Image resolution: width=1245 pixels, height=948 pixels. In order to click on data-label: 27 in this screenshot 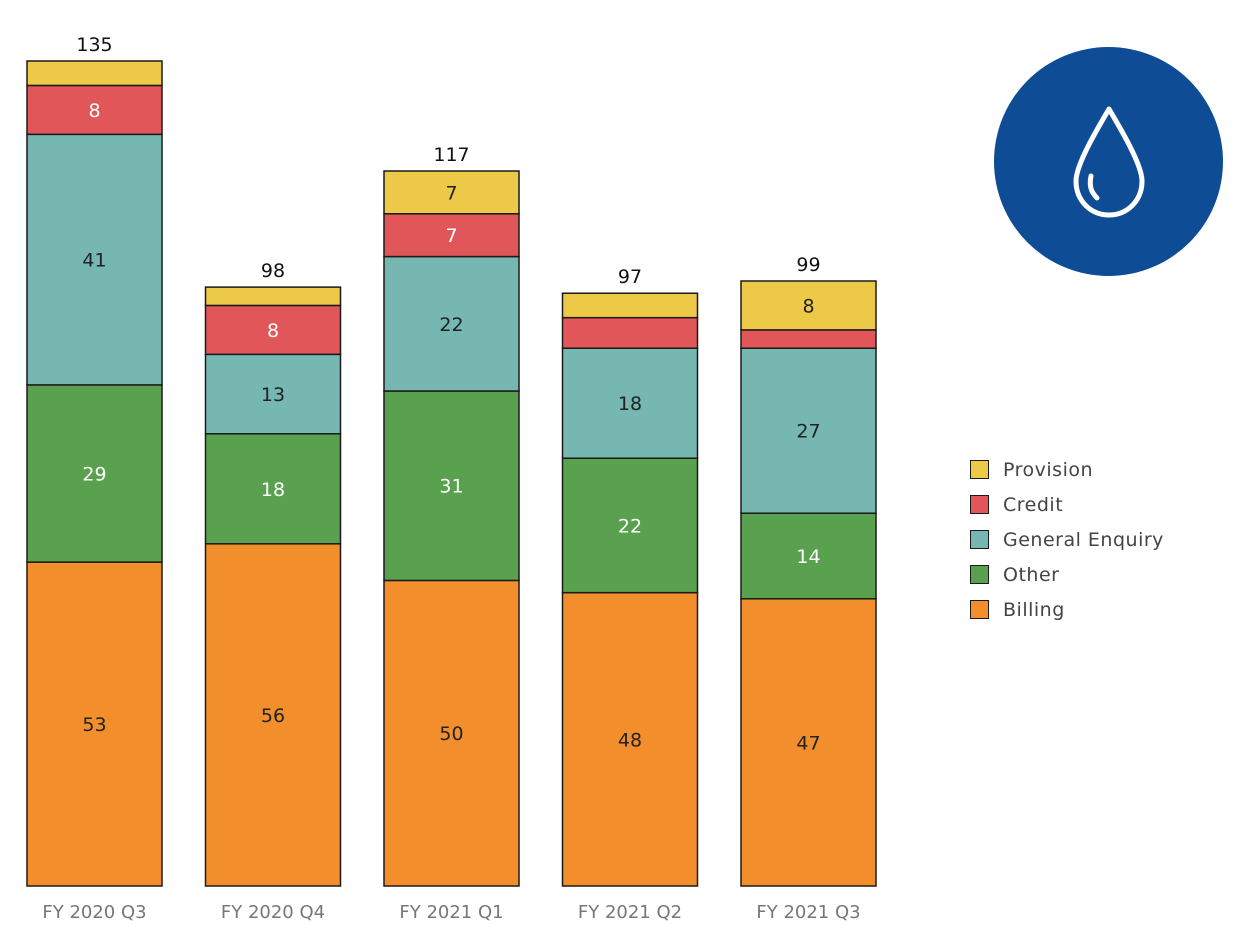, I will do `click(808, 432)`.